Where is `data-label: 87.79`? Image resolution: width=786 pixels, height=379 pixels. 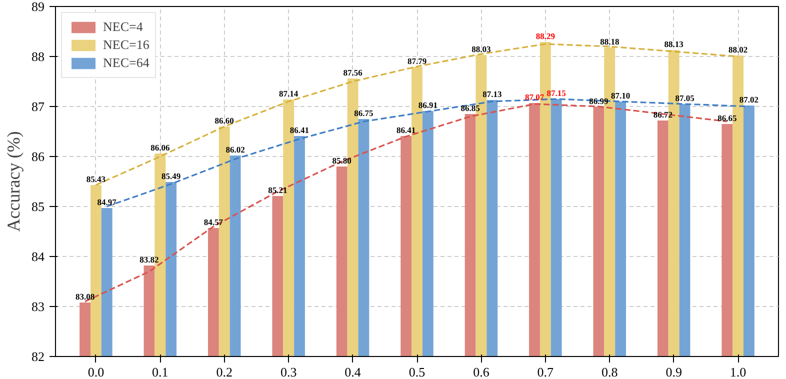
data-label: 87.79 is located at coordinates (417, 61).